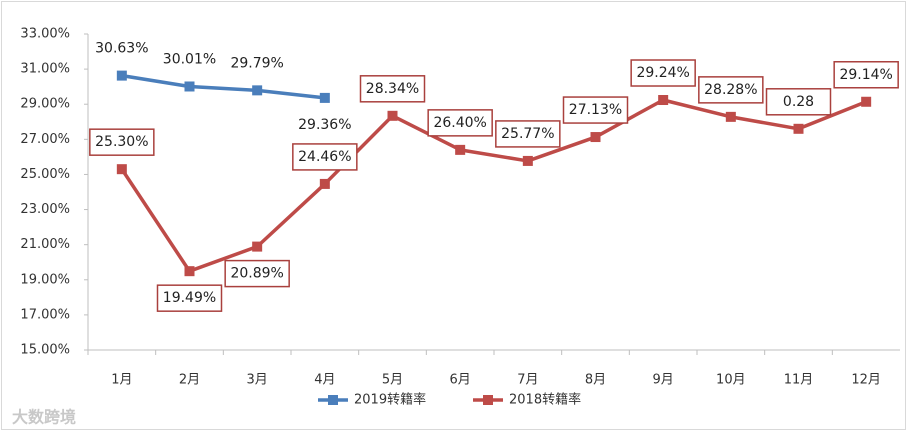 Image resolution: width=908 pixels, height=437 pixels. Describe the element at coordinates (45, 139) in the screenshot. I see `y-tick-label: 27.00%` at that location.